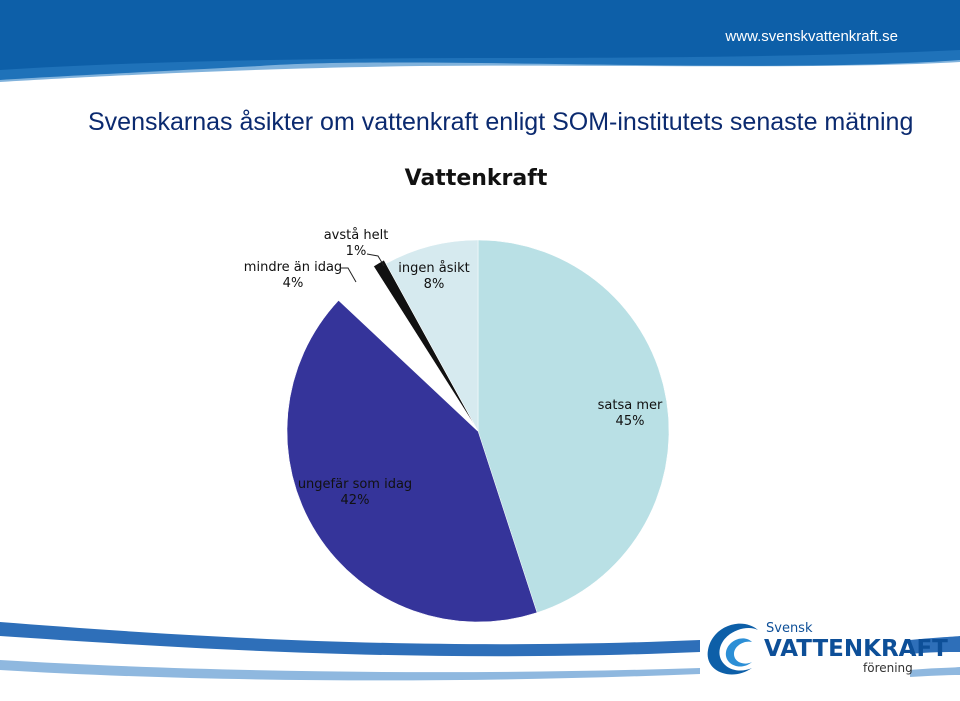  What do you see at coordinates (935, 672) in the screenshot?
I see `footer-swoosh-right-light` at bounding box center [935, 672].